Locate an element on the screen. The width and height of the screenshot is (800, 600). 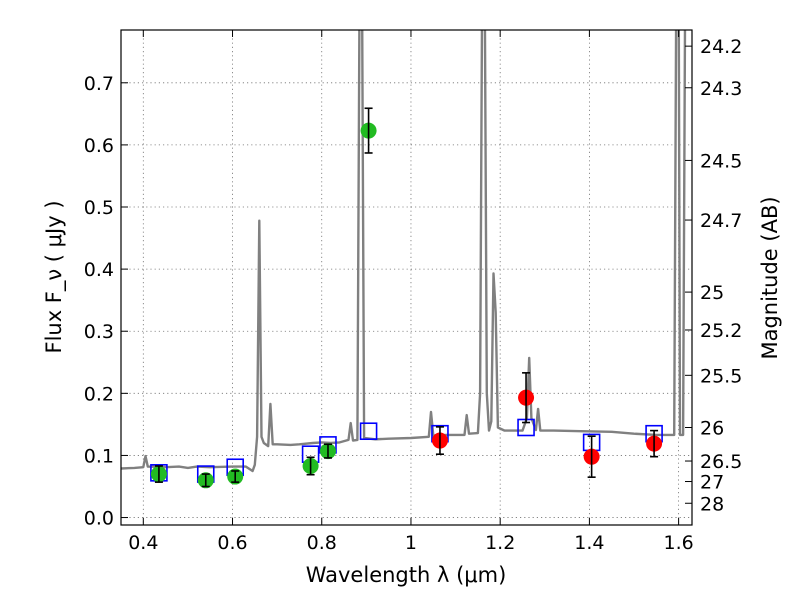
right-tick-label: 24.2 is located at coordinates (721, 47).